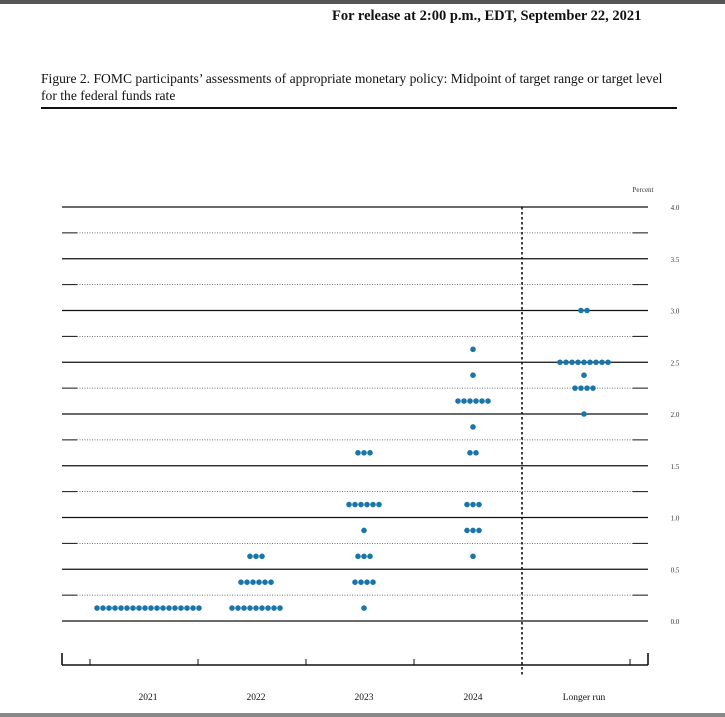  Describe the element at coordinates (675, 519) in the screenshot. I see `y-tick-label: 1.0` at that location.